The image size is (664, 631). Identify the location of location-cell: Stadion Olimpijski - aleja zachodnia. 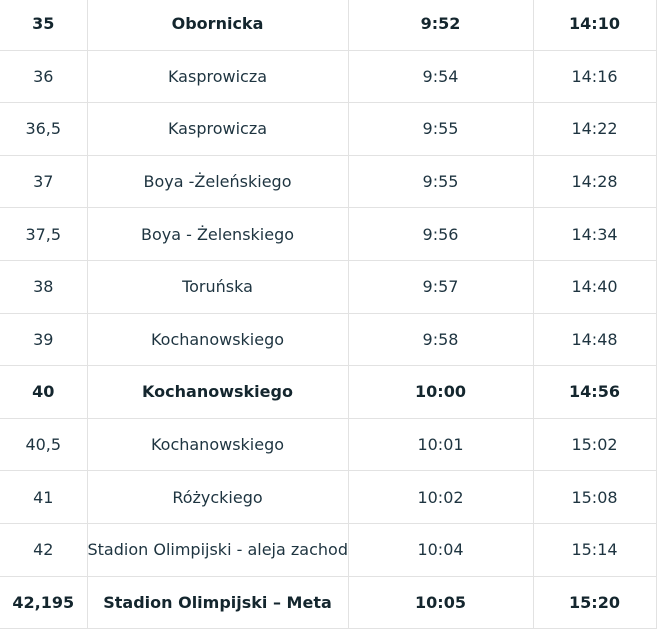
(218, 550).